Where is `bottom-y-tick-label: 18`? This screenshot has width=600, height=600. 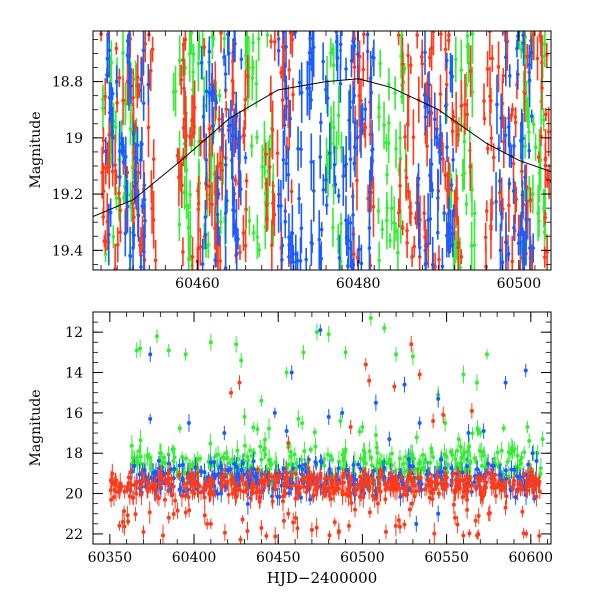
bottom-y-tick-label: 18 is located at coordinates (74, 454).